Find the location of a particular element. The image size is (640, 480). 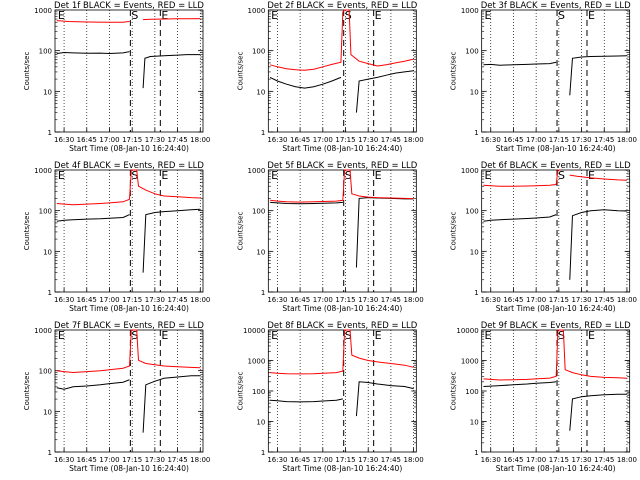

chart-title: Det 3f BLACK = Events, RED = LLD is located at coordinates (556, 6).